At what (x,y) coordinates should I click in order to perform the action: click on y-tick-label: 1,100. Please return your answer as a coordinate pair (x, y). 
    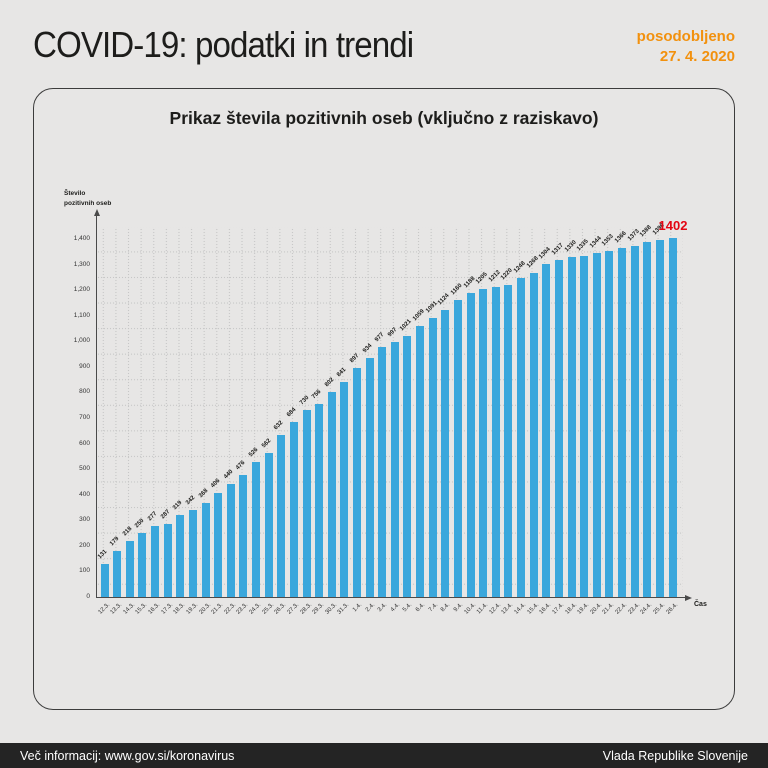
    Looking at the image, I should click on (81, 315).